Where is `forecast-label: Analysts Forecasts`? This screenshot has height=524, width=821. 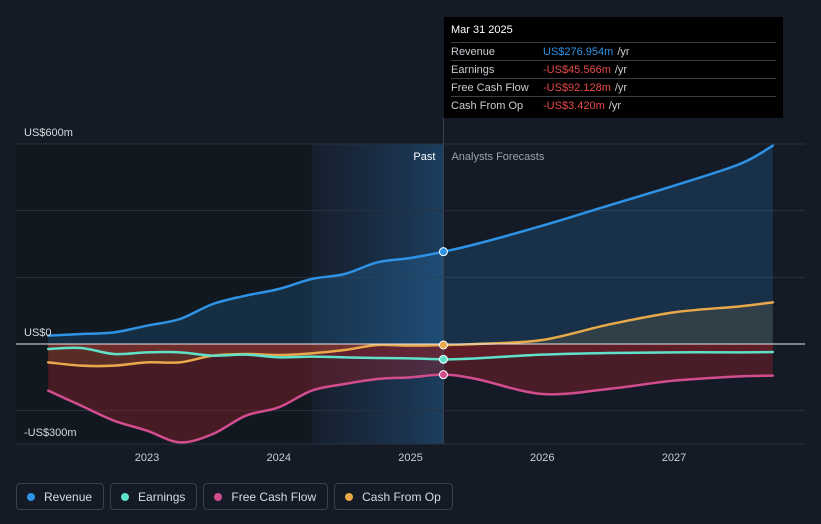 forecast-label: Analysts Forecasts is located at coordinates (497, 157).